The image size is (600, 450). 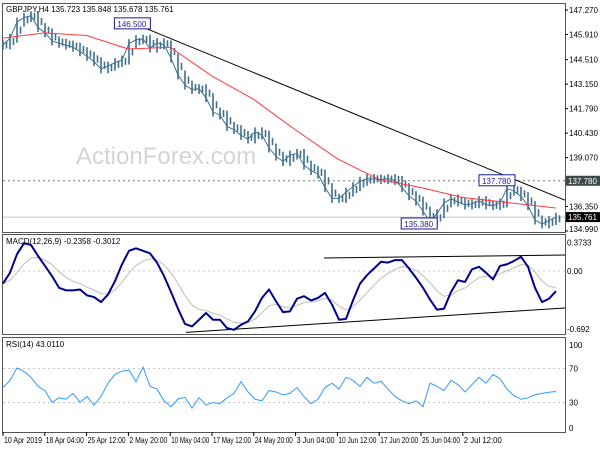 I want to click on price-annotation-label: 146.500, so click(x=131, y=24).